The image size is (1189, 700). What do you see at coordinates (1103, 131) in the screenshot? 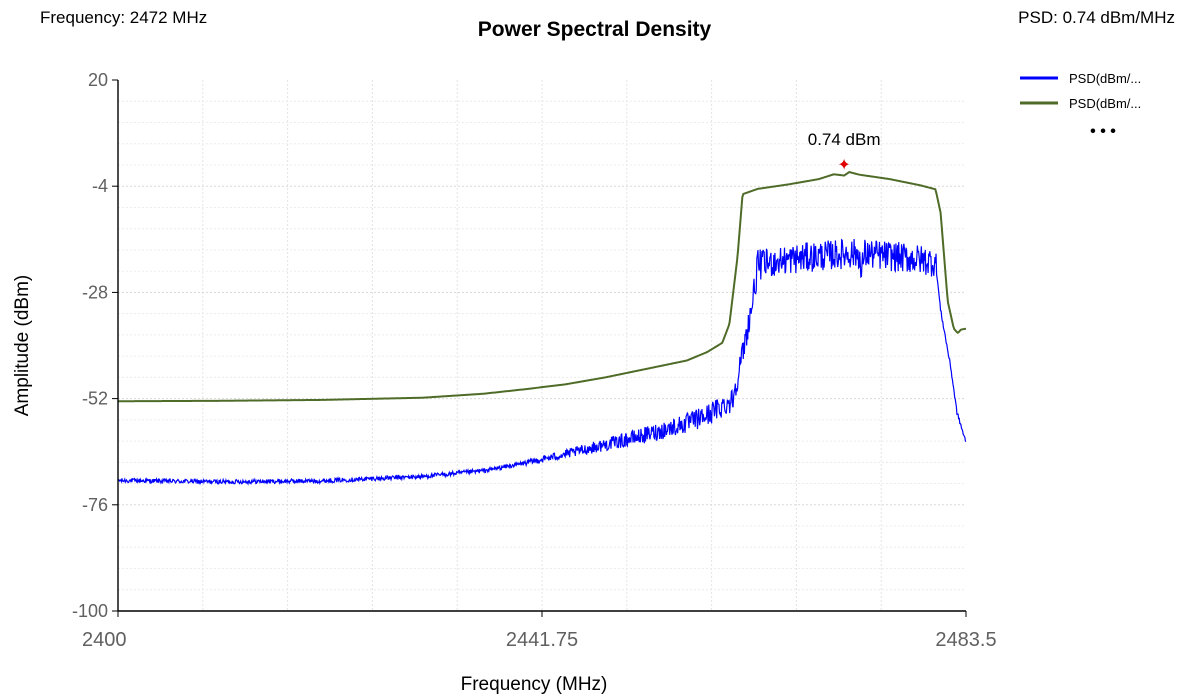
I see `legend-more-indicator: • • •` at bounding box center [1103, 131].